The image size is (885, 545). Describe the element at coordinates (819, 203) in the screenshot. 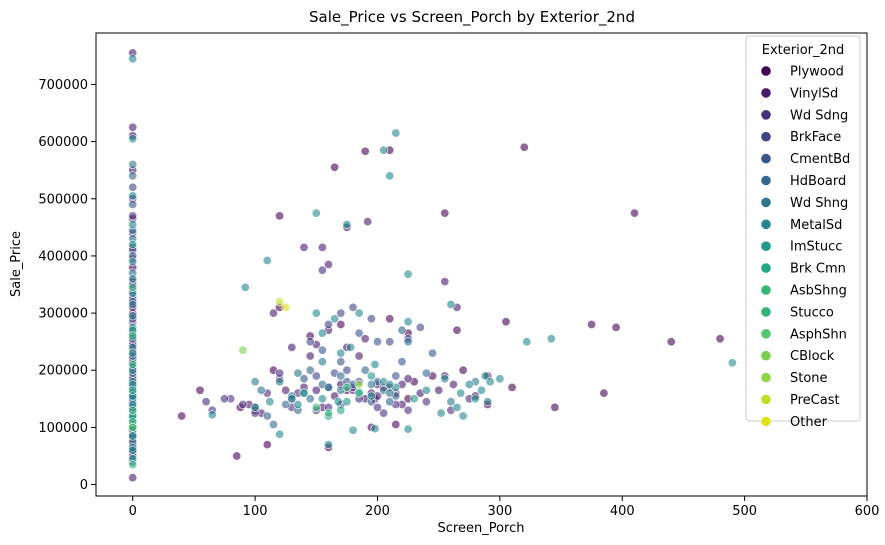

I see `legend-label: Wd Shng` at that location.